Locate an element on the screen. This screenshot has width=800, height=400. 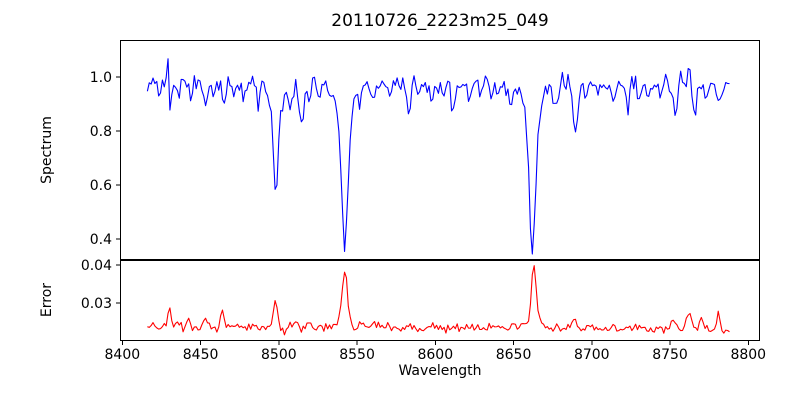
x-tick-label: 8550 is located at coordinates (357, 355).